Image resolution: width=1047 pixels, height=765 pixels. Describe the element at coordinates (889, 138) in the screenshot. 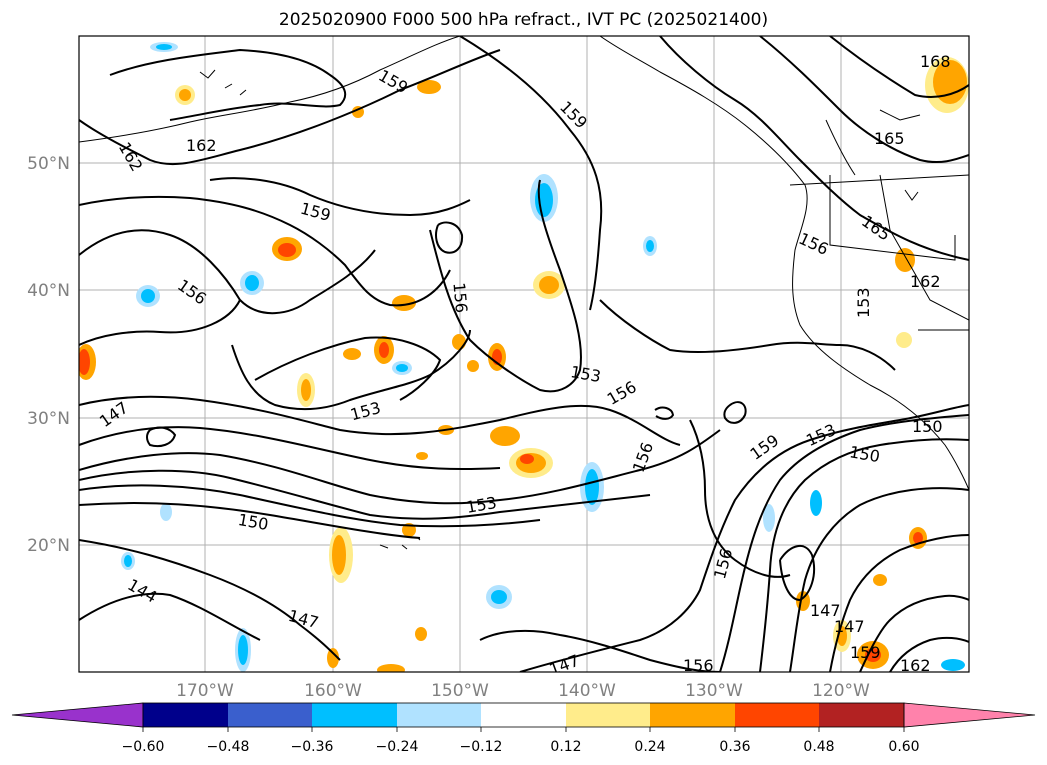

I see `contour-label: 165` at that location.